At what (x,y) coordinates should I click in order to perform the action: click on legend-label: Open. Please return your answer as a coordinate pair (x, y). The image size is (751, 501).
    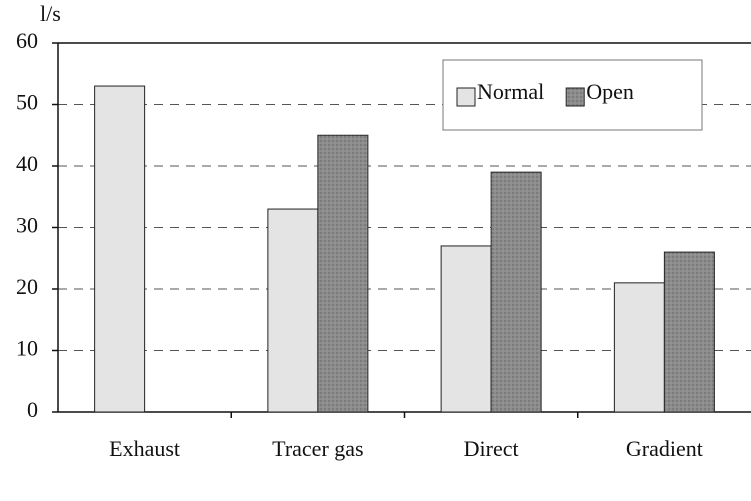
    Looking at the image, I should click on (610, 91).